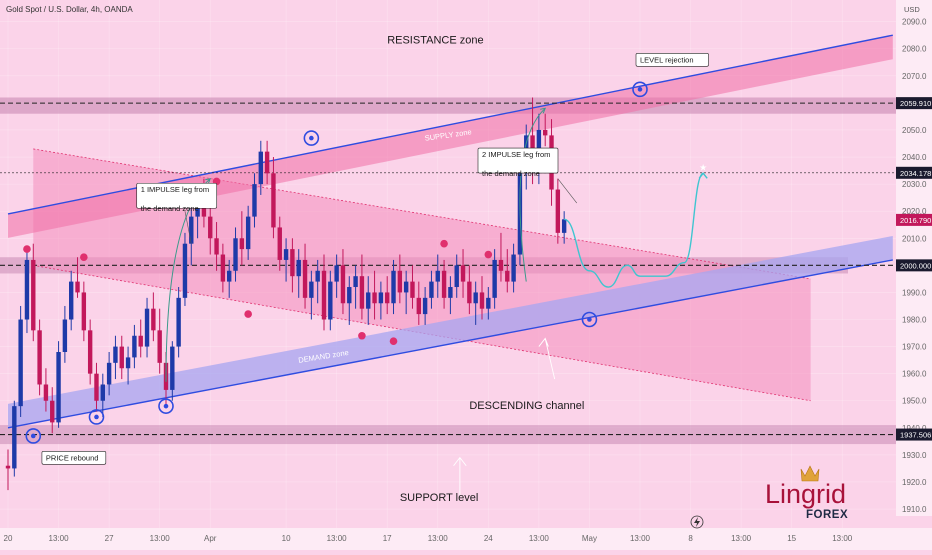  I want to click on annotation-label: SUPPORT level, so click(439, 498).